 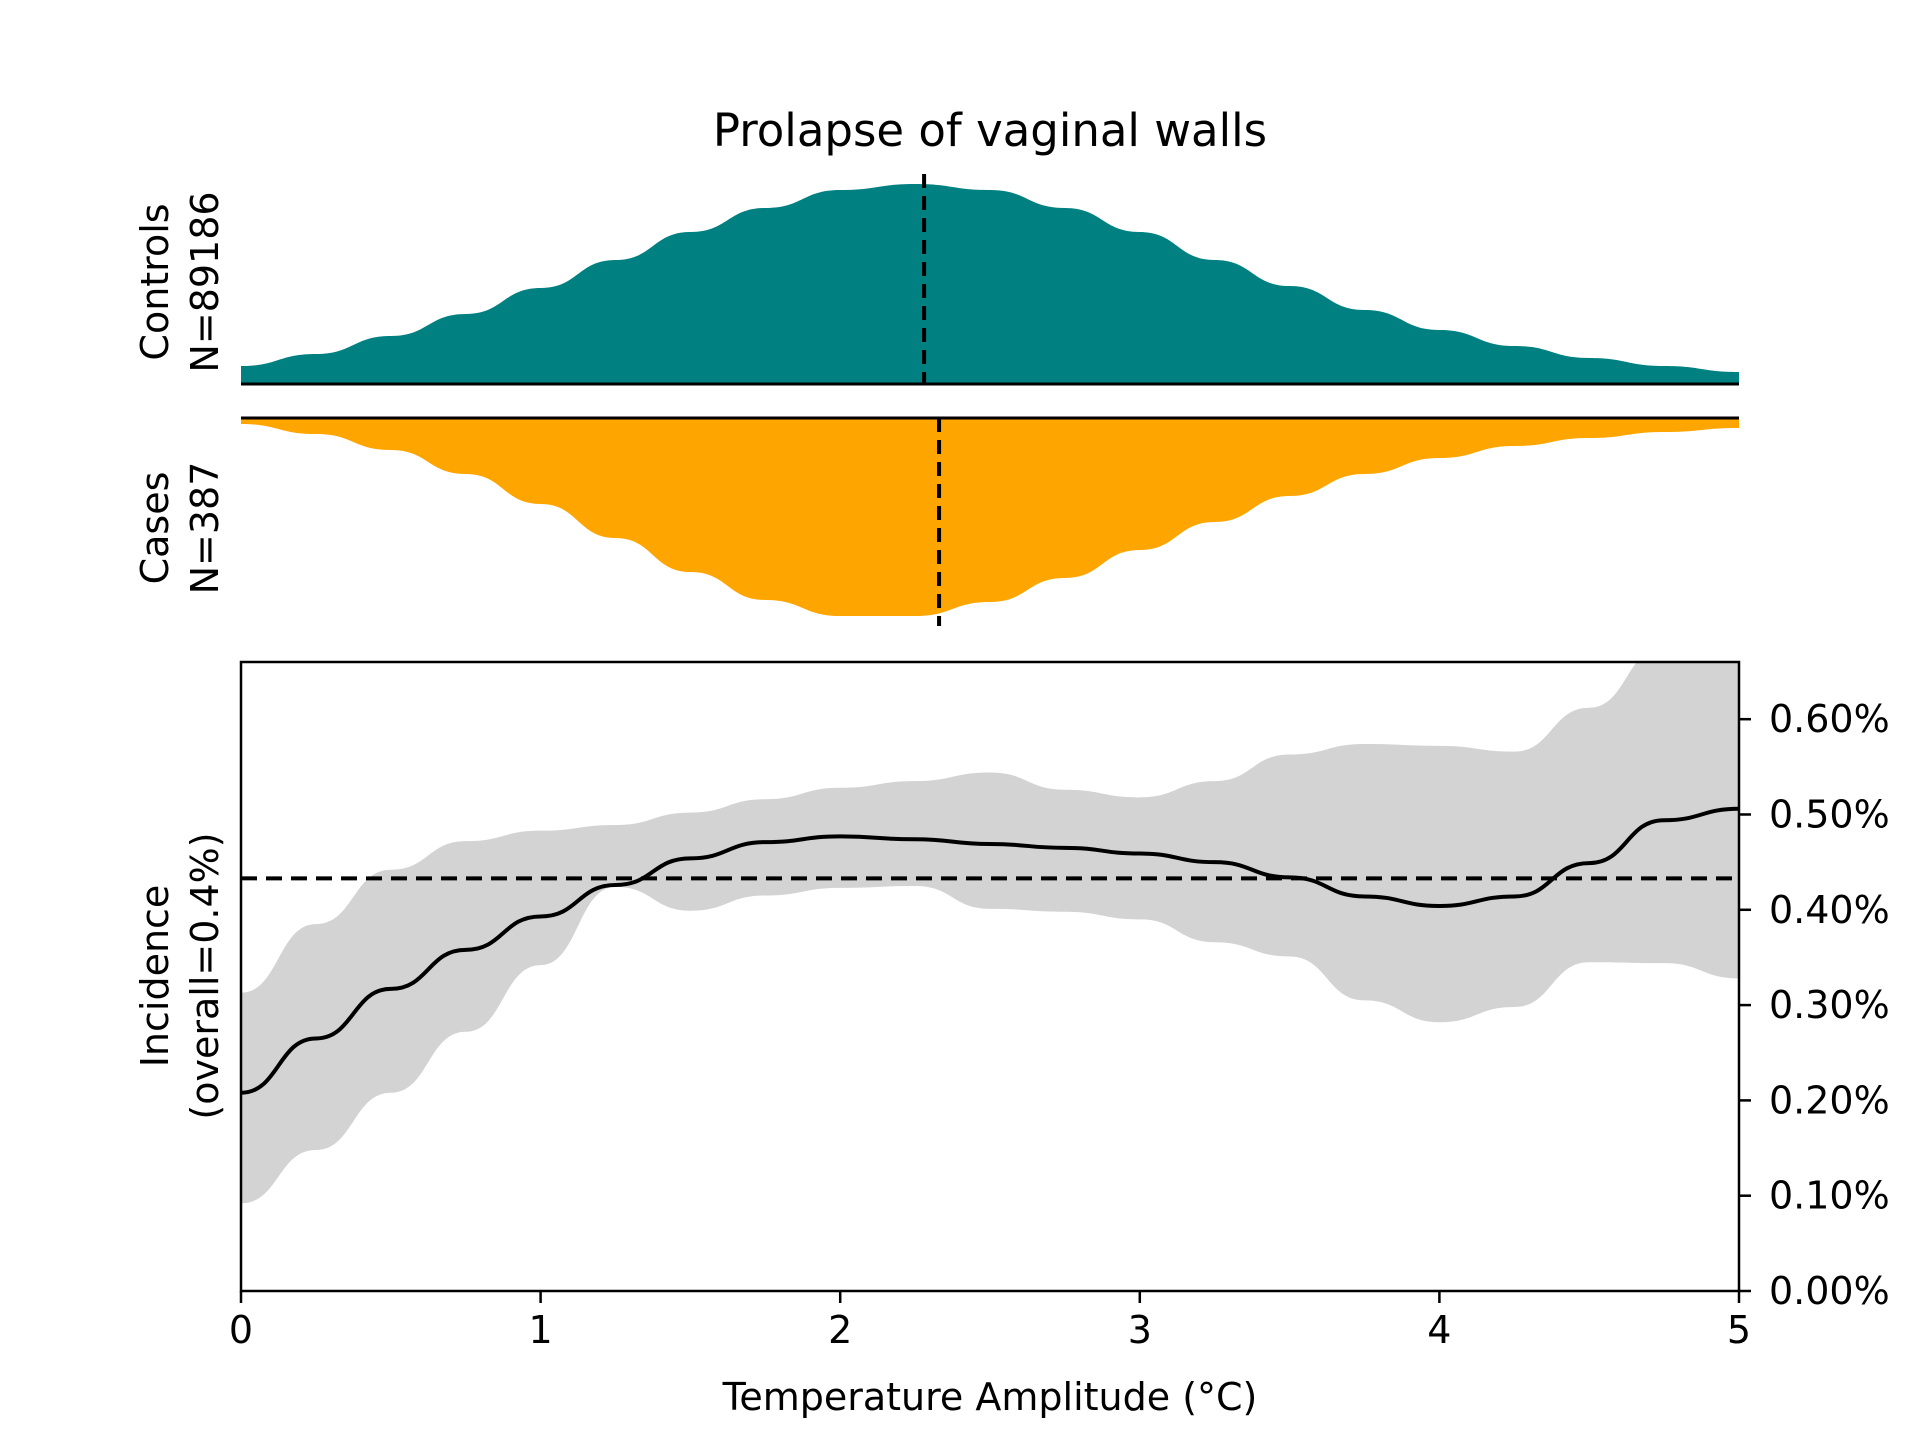 What do you see at coordinates (1829, 1291) in the screenshot?
I see `y-tick-label: 0.00%` at bounding box center [1829, 1291].